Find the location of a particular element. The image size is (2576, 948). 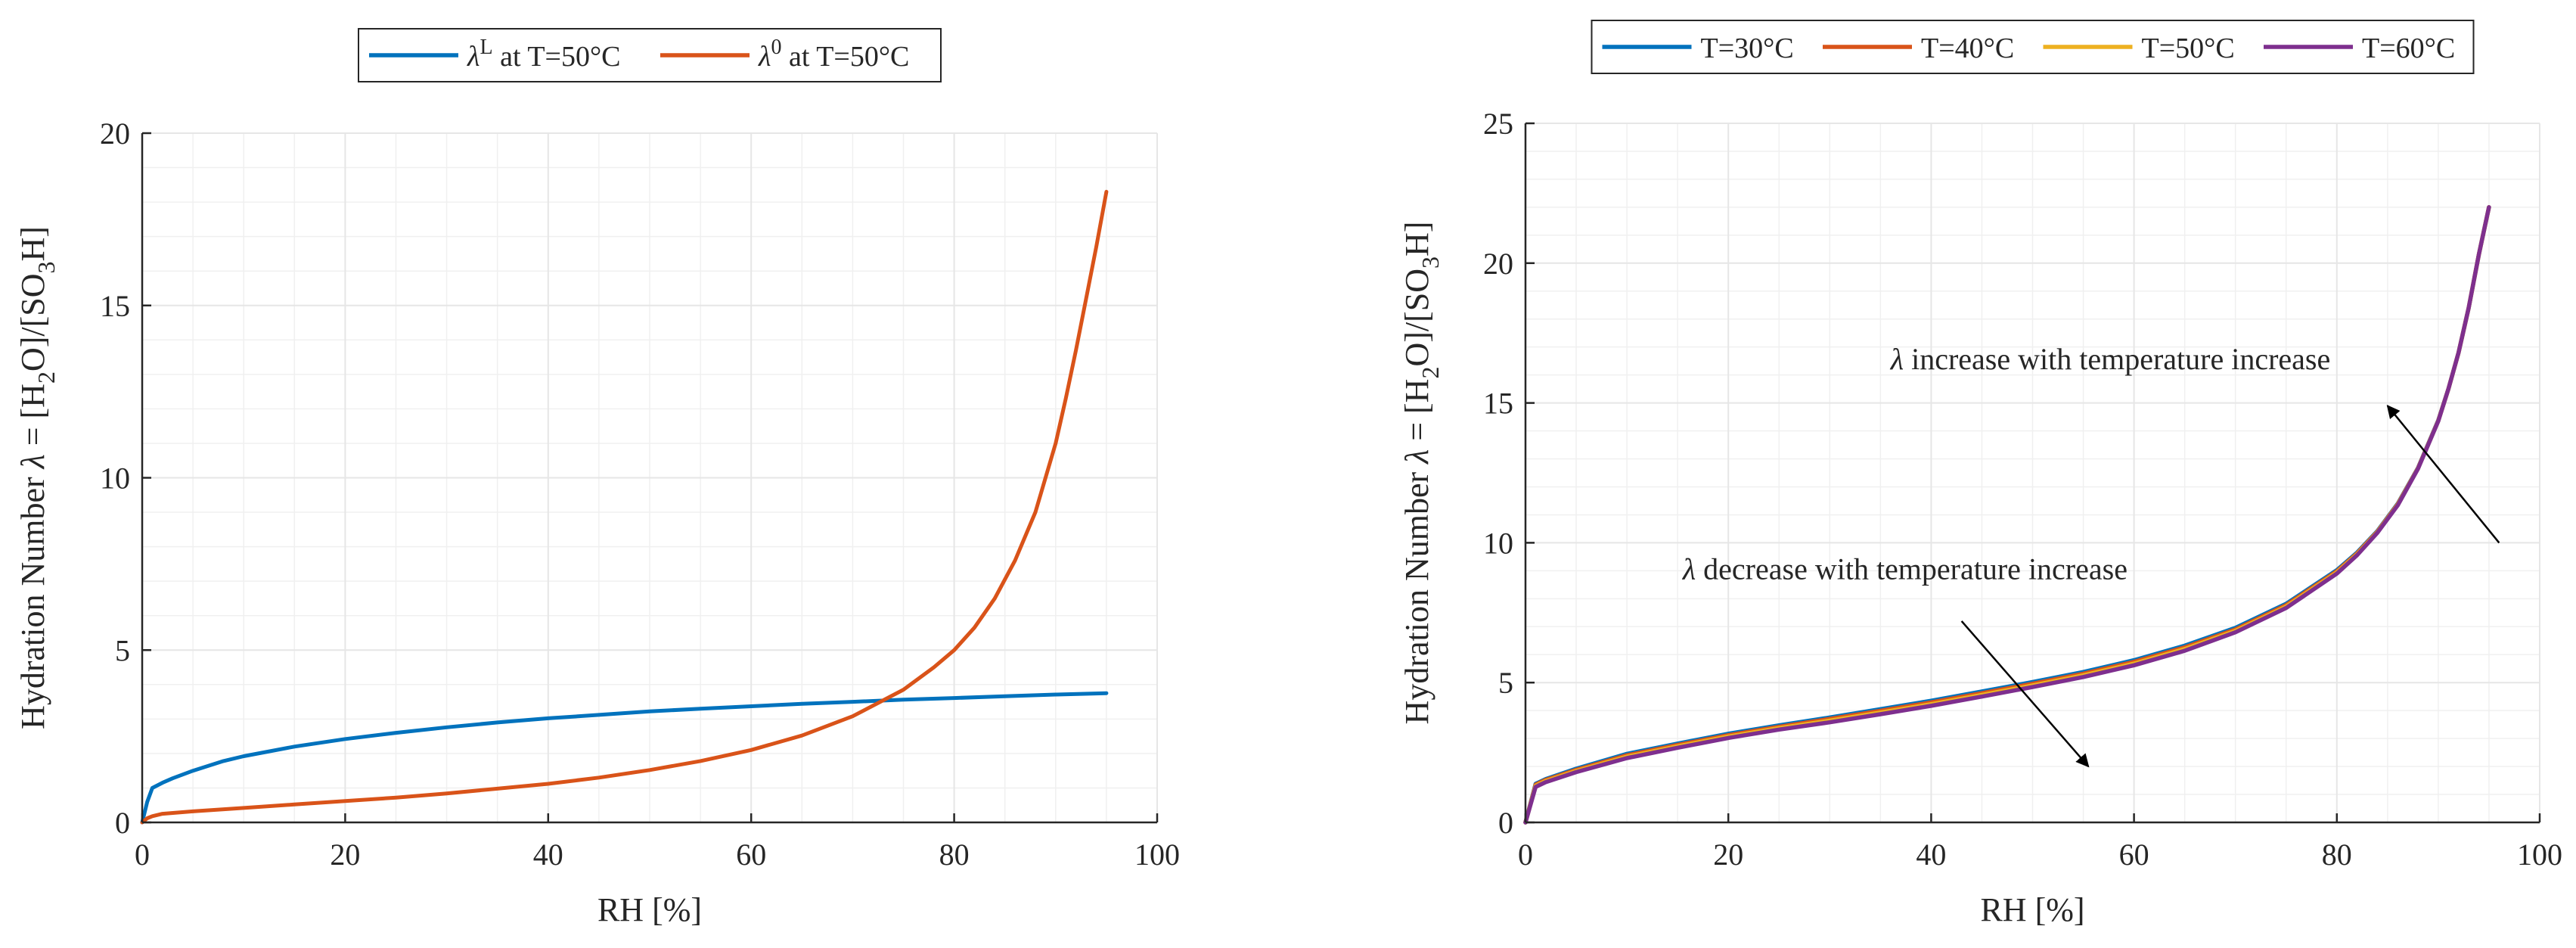

left-y-tick-label: 5 is located at coordinates (122, 650).